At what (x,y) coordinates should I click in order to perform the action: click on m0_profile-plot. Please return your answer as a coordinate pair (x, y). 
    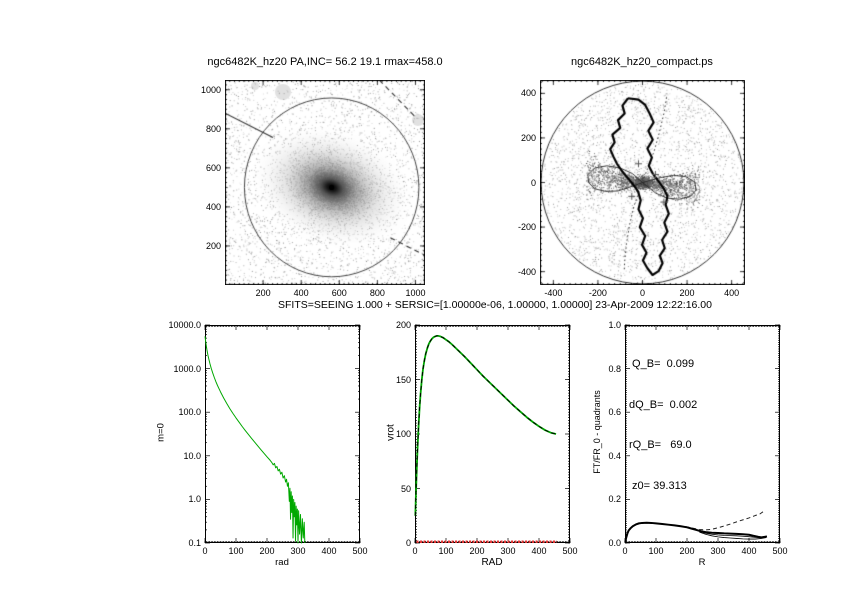
    Looking at the image, I should click on (282, 434).